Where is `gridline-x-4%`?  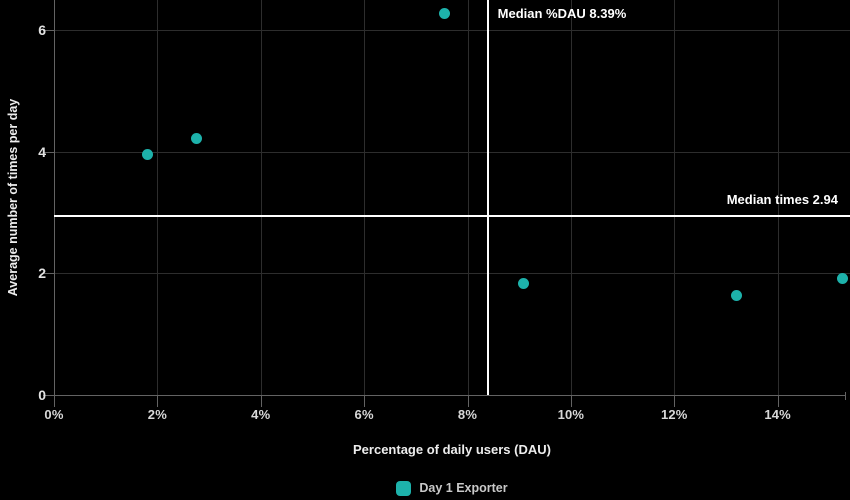 gridline-x-4% is located at coordinates (261, 197).